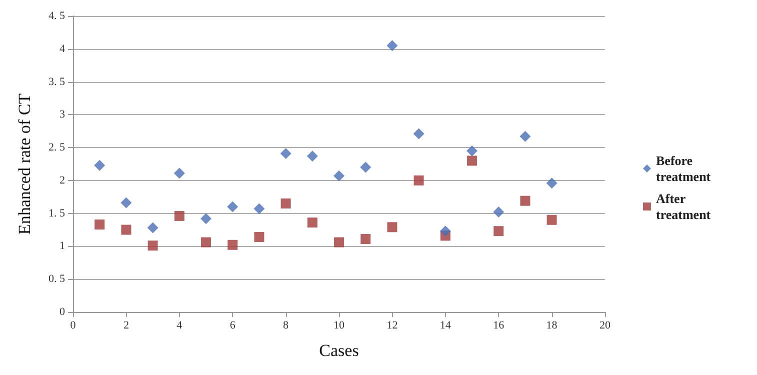 This screenshot has width=757, height=375. What do you see at coordinates (126, 326) in the screenshot?
I see `x-tick-label: 2` at bounding box center [126, 326].